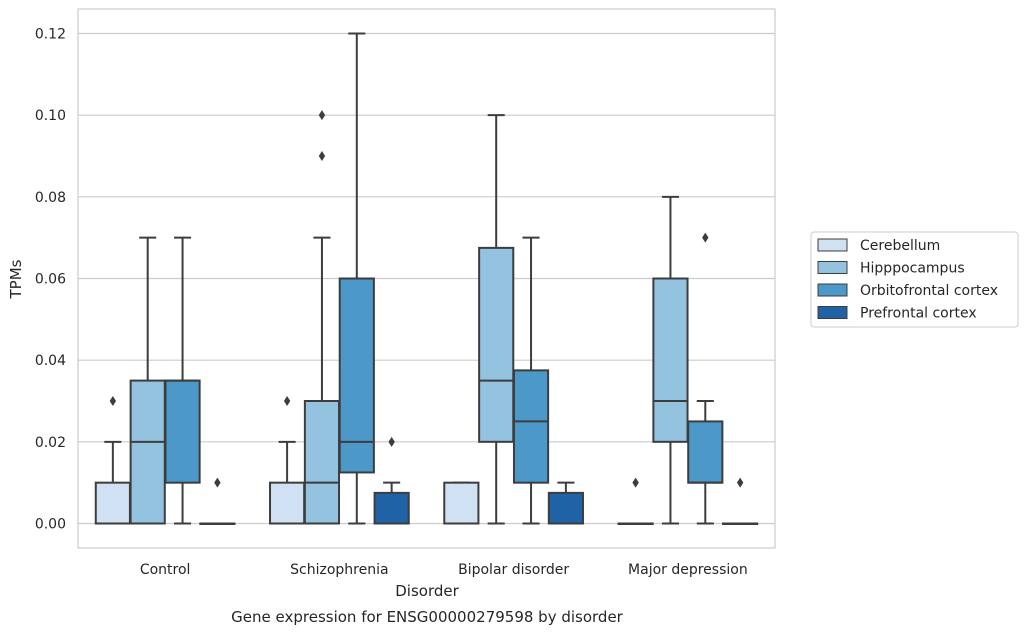  What do you see at coordinates (50, 116) in the screenshot?
I see `y-tick-label: 0.10` at bounding box center [50, 116].